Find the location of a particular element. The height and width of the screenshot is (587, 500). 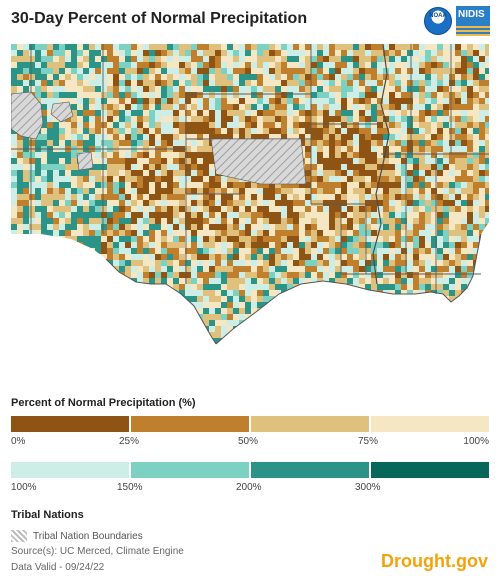

drought-gov-link: Drought.gov is located at coordinates (434, 561).